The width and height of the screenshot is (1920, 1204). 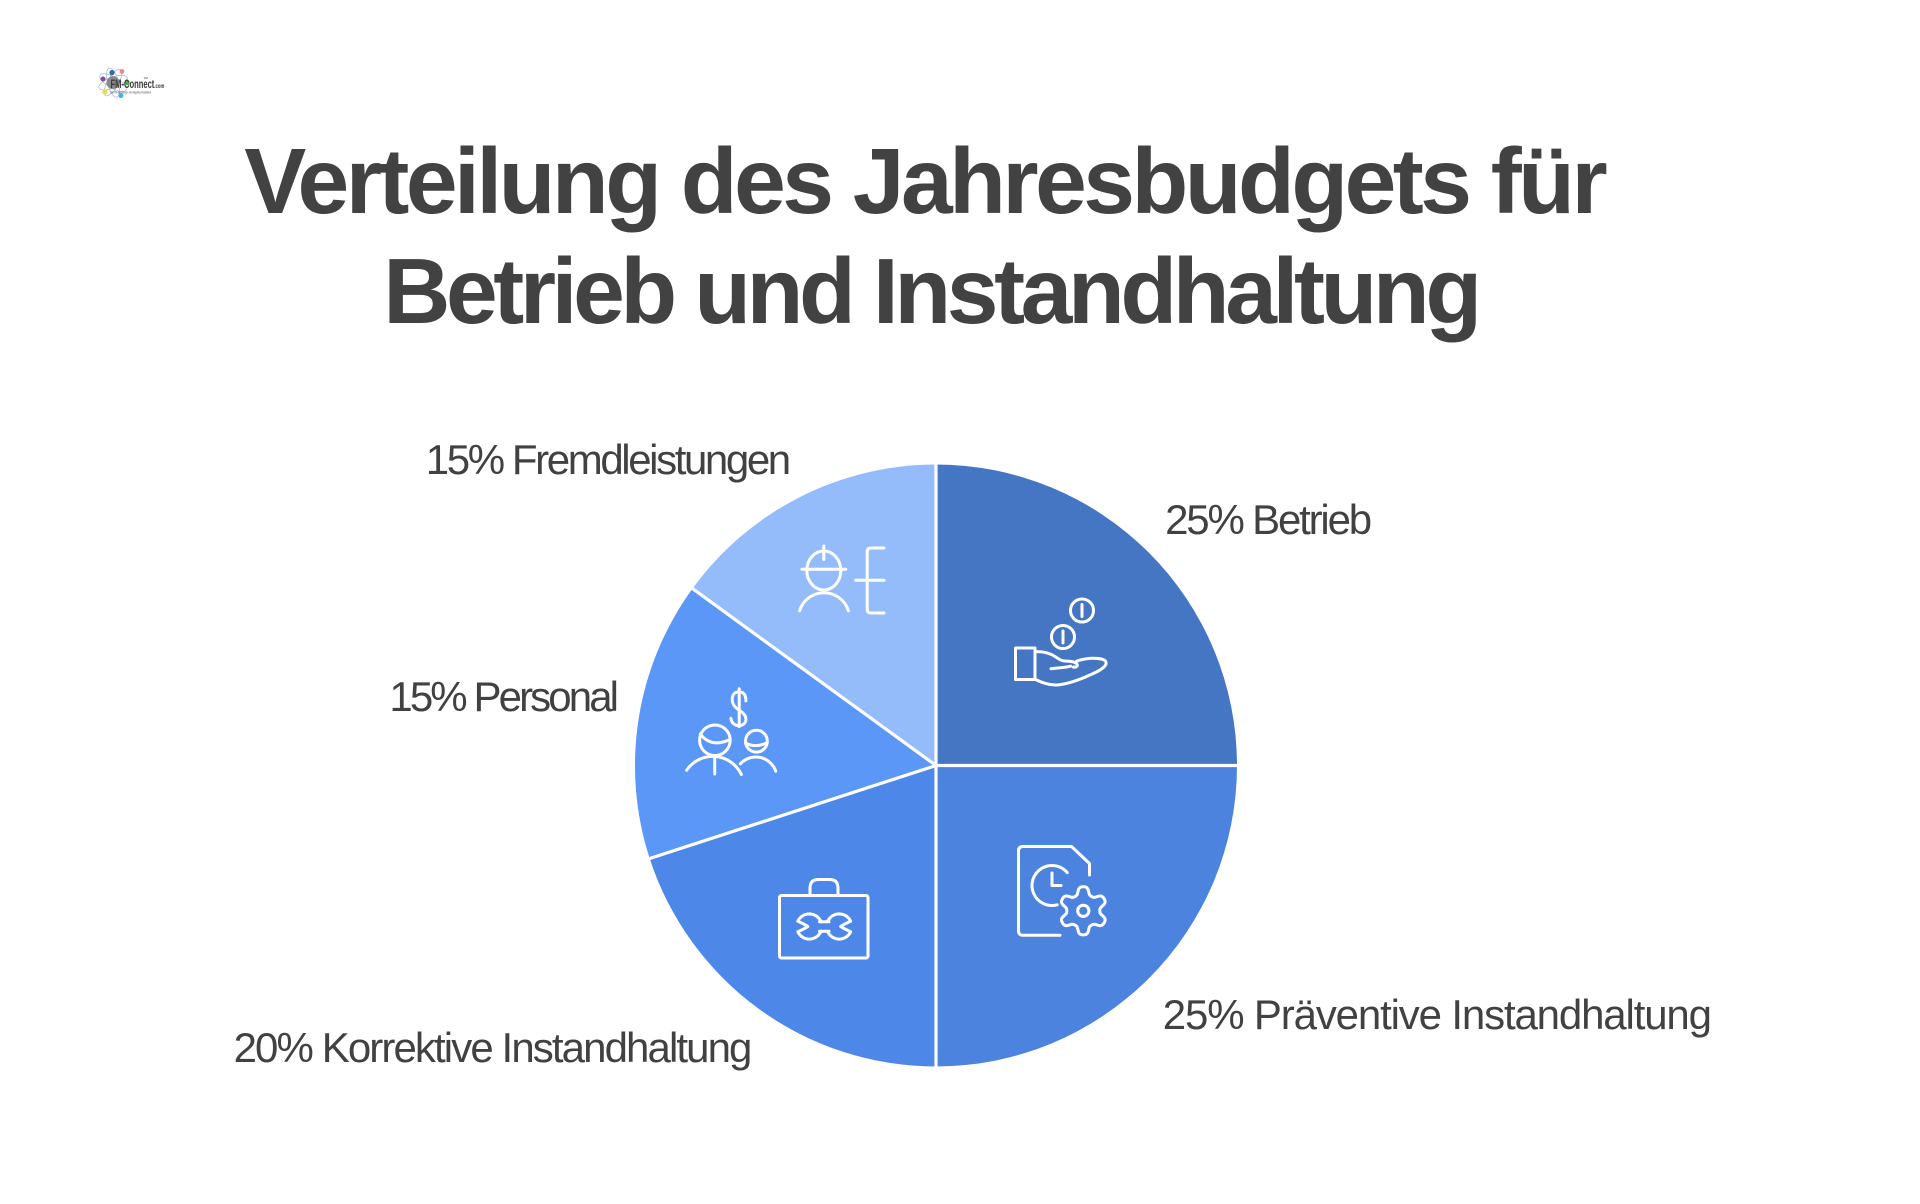 What do you see at coordinates (146, 78) in the screenshot?
I see `svg-text: TM` at bounding box center [146, 78].